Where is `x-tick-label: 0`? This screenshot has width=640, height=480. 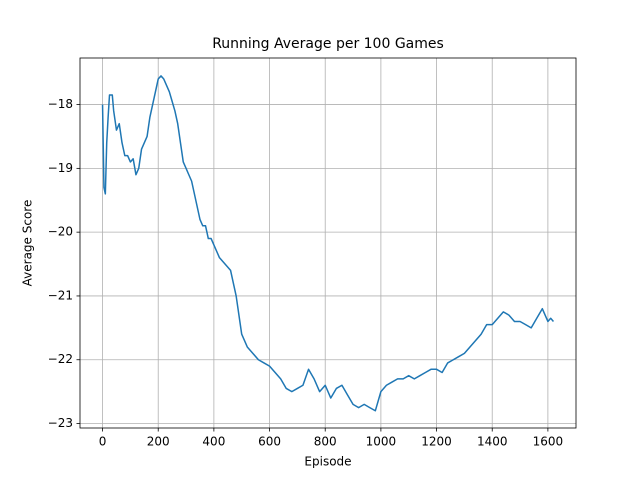 x-tick-label: 0 is located at coordinates (103, 442).